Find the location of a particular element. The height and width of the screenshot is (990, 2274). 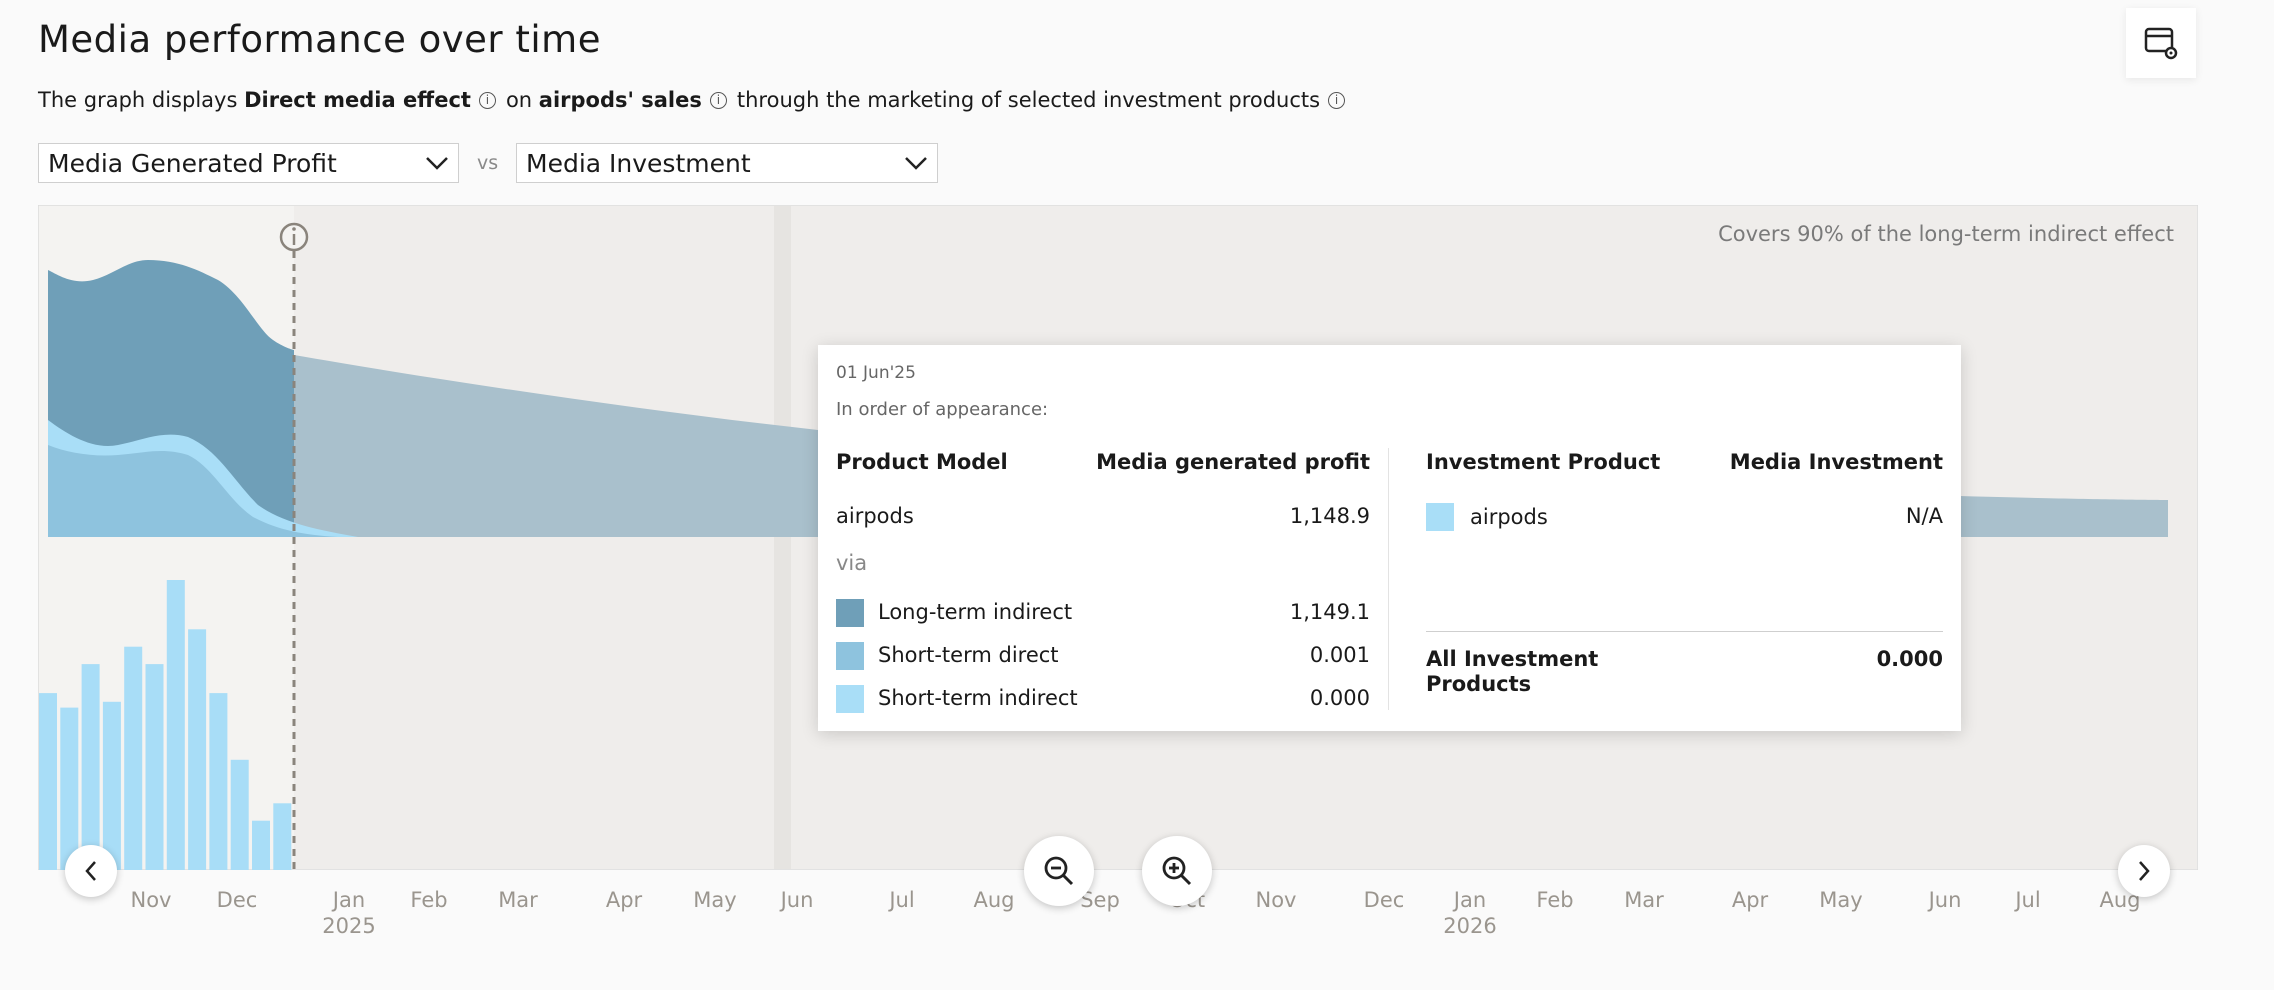

page-title: Media performance over time is located at coordinates (319, 39).